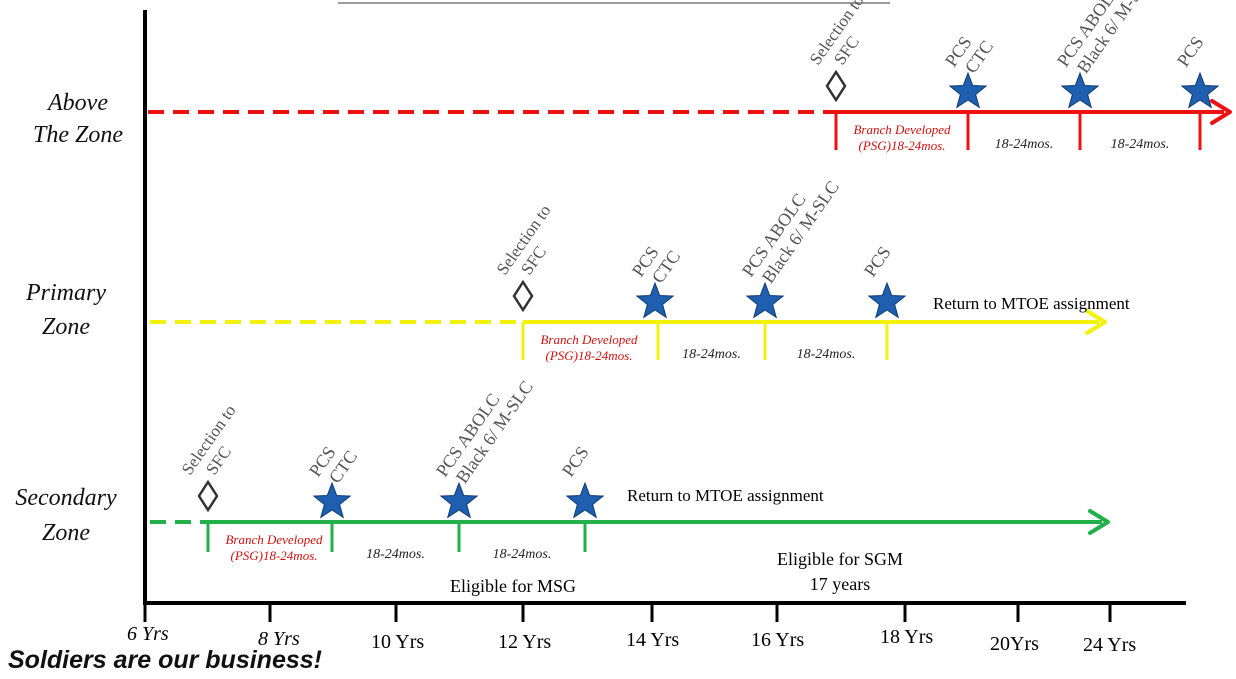 The width and height of the screenshot is (1236, 679). What do you see at coordinates (1014, 644) in the screenshot?
I see `tick-label: 20Yrs` at bounding box center [1014, 644].